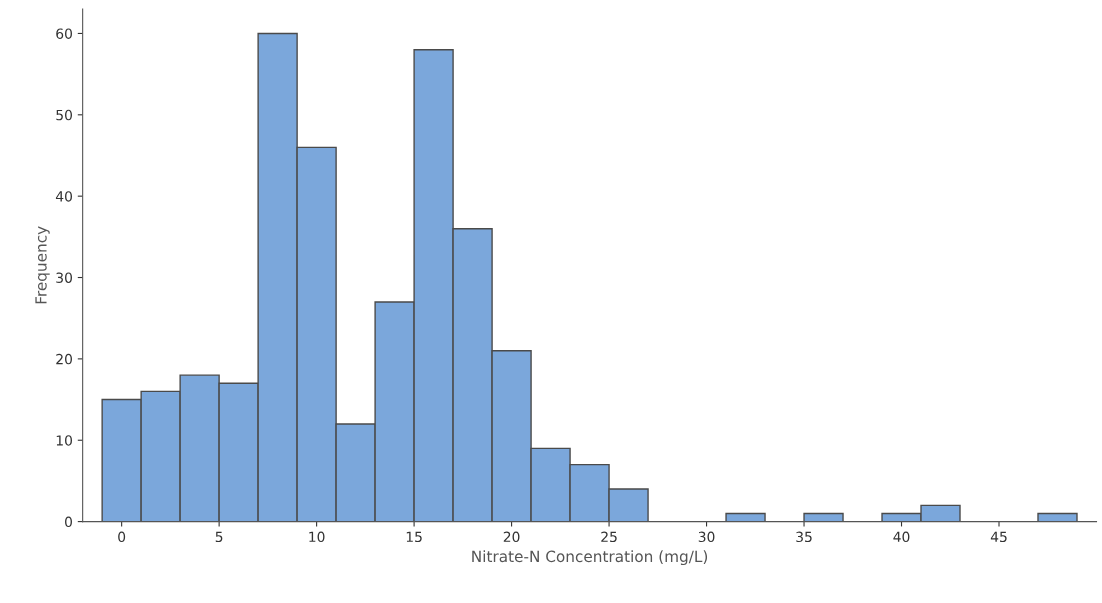  What do you see at coordinates (901, 537) in the screenshot?
I see `x-tick-label: 40` at bounding box center [901, 537].